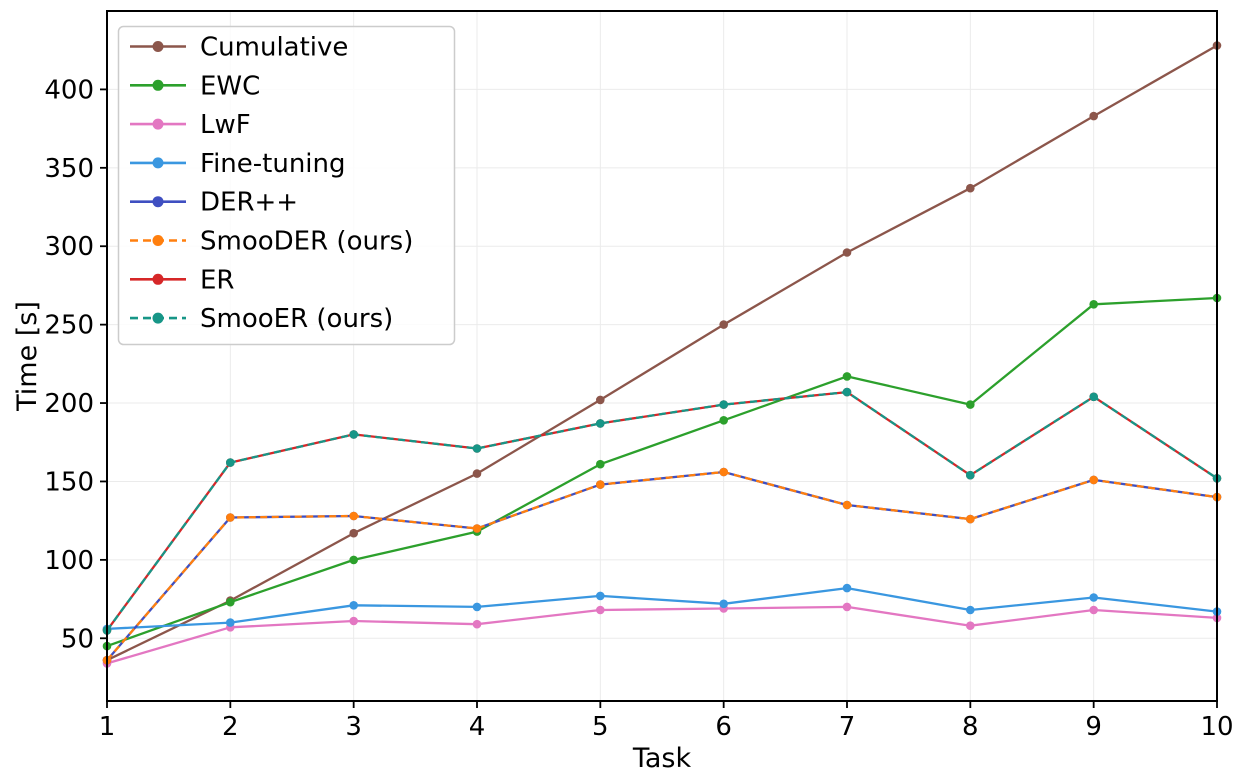 Image resolution: width=1246 pixels, height=776 pixels. I want to click on legend-item-smooder-ours: SmooDER (ours), so click(271, 242).